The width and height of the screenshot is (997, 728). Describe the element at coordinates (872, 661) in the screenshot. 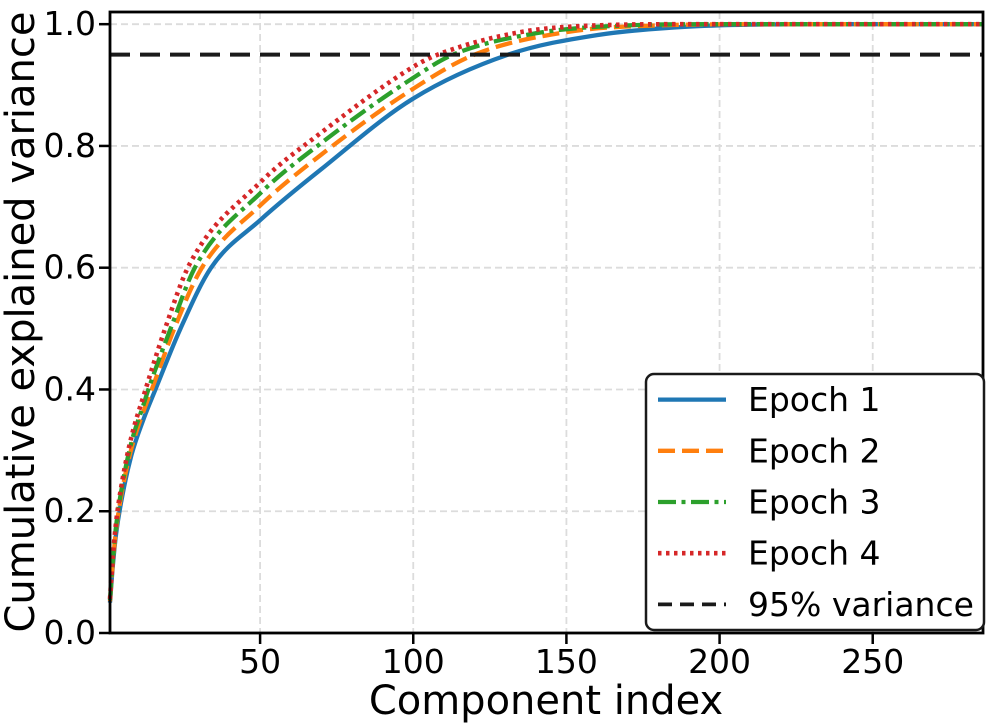

I see `x-tick-label-250: 250` at that location.